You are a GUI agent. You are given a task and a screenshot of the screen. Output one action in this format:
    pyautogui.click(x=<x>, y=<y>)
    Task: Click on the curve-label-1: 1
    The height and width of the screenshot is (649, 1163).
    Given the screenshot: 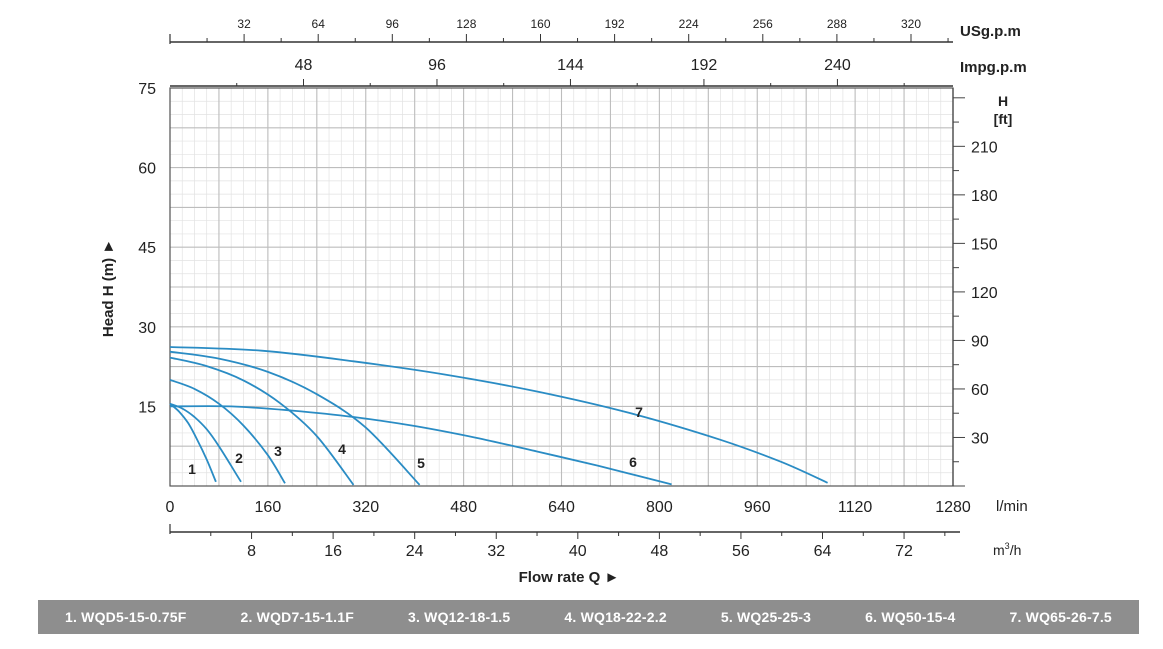 What is the action you would take?
    pyautogui.click(x=192, y=469)
    